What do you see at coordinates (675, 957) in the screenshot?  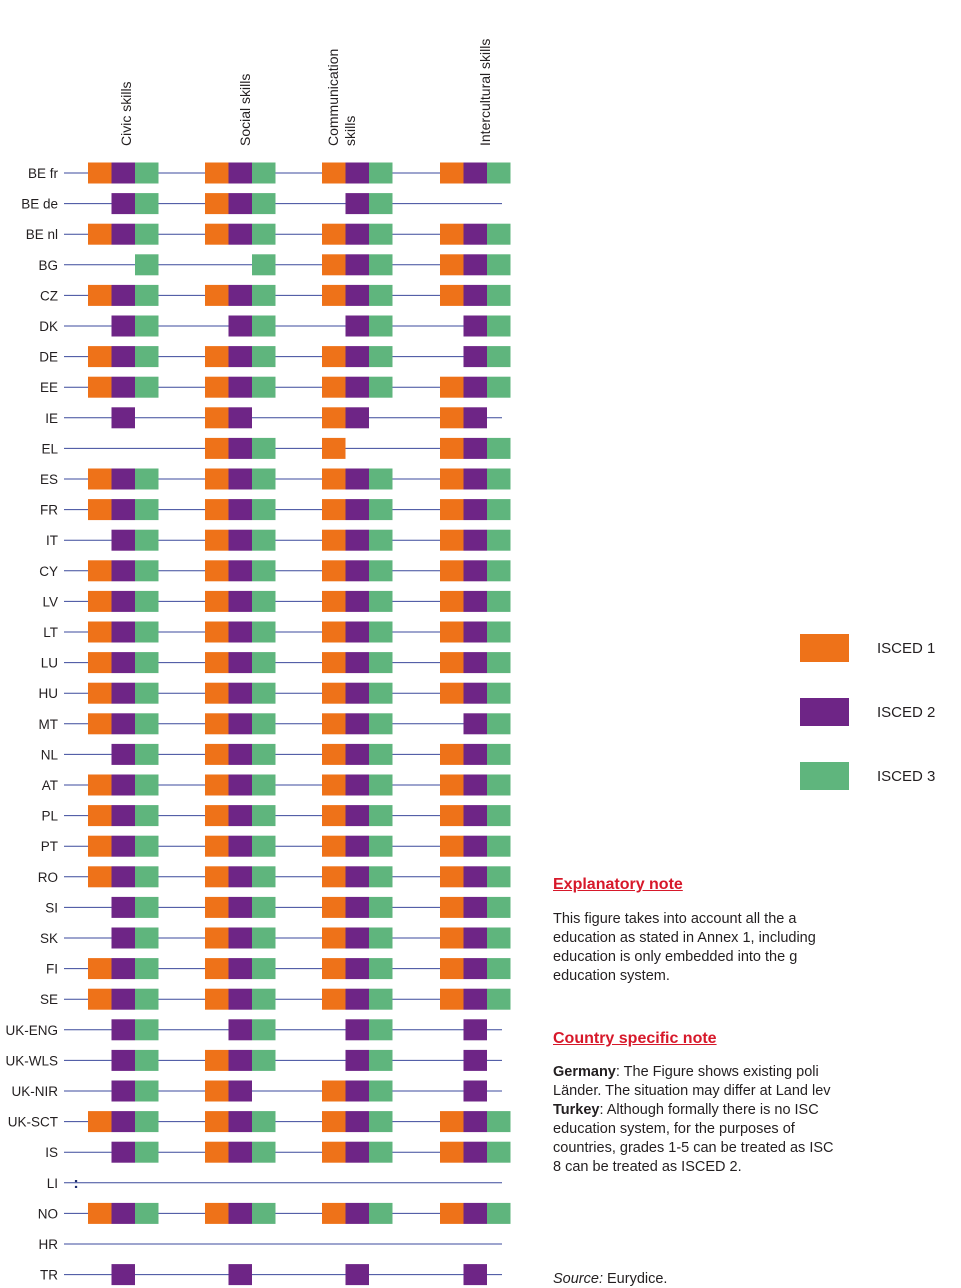 I see `explanatory-line: education is only embedded into the g` at bounding box center [675, 957].